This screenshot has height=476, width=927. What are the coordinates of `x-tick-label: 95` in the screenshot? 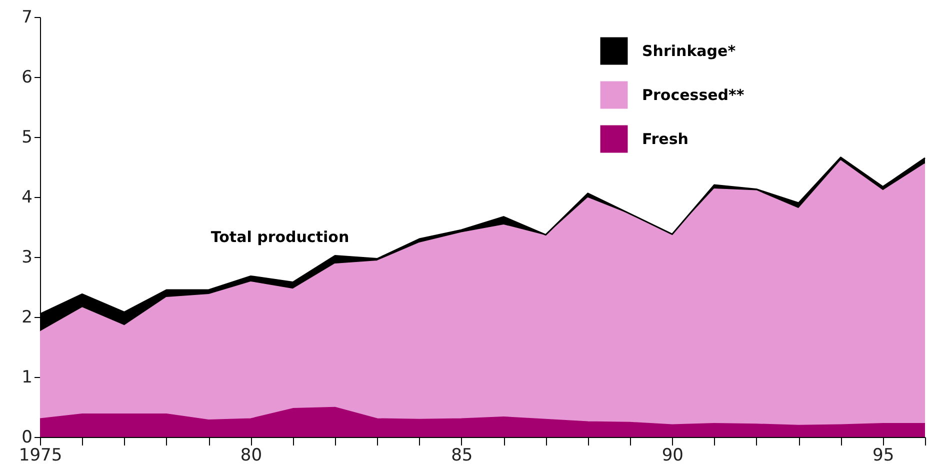 It's located at (883, 456).